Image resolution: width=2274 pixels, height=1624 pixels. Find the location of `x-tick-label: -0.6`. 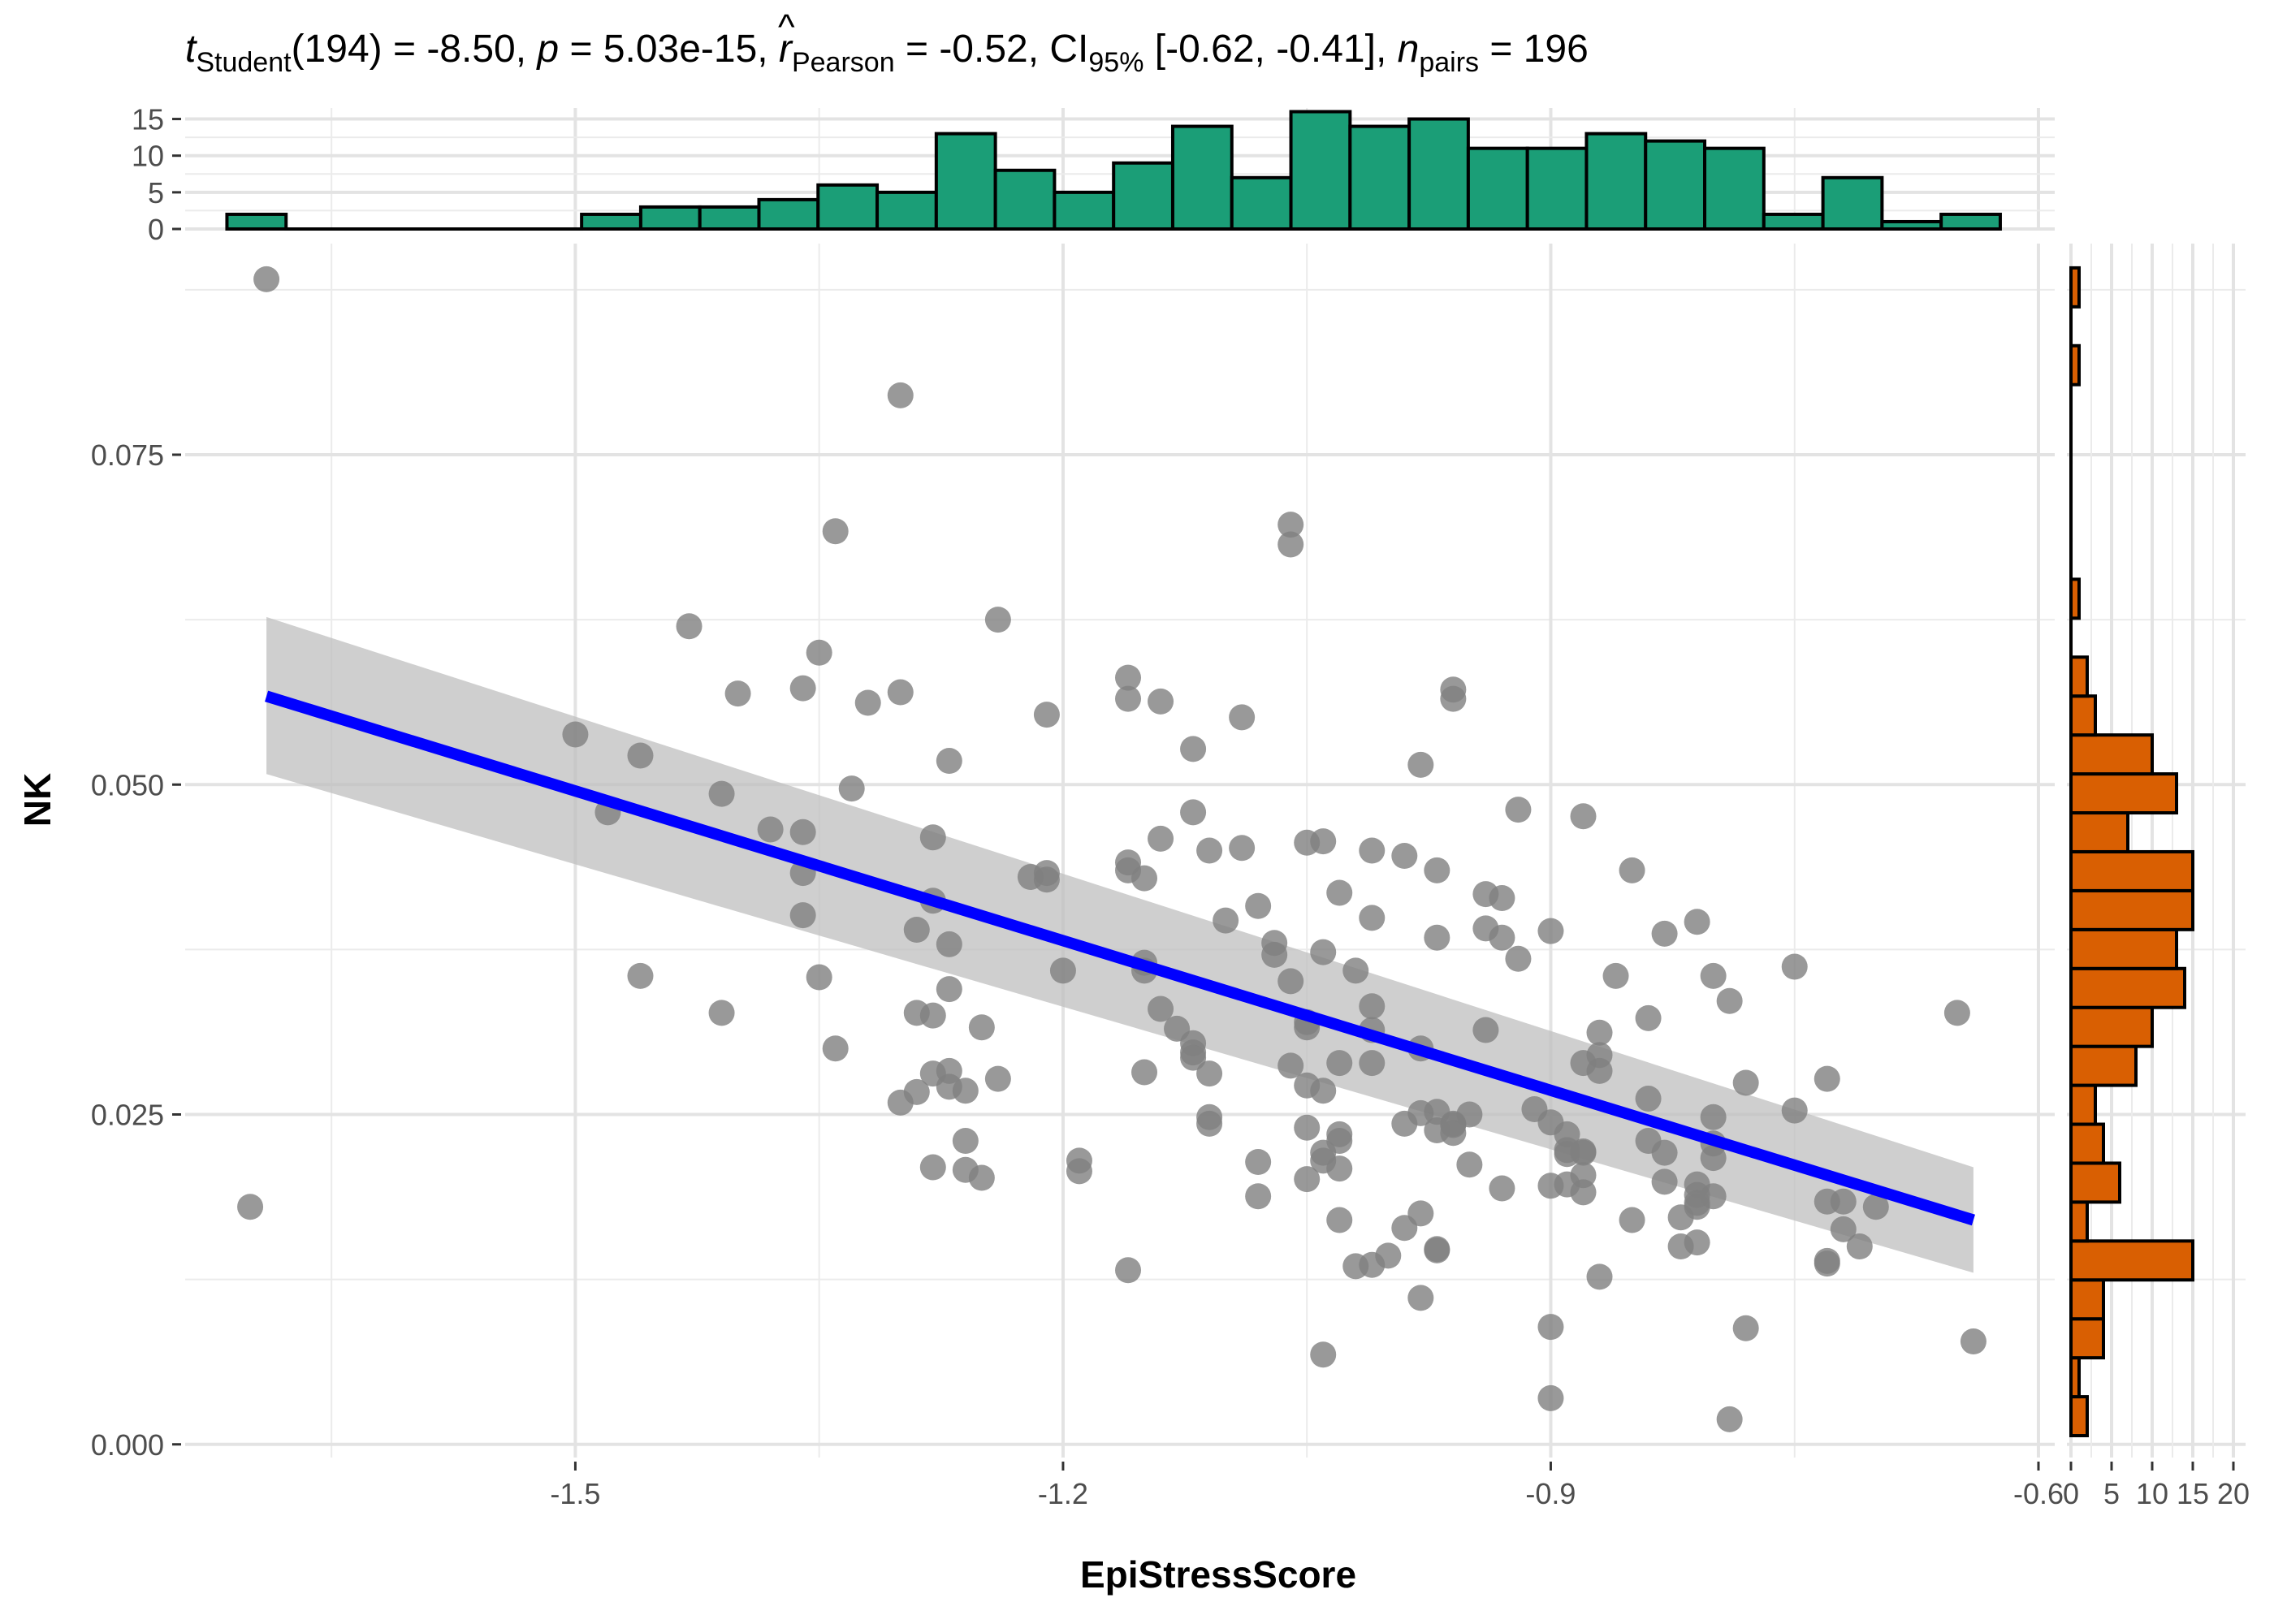

x-tick-label: -0.6 is located at coordinates (2039, 1494).